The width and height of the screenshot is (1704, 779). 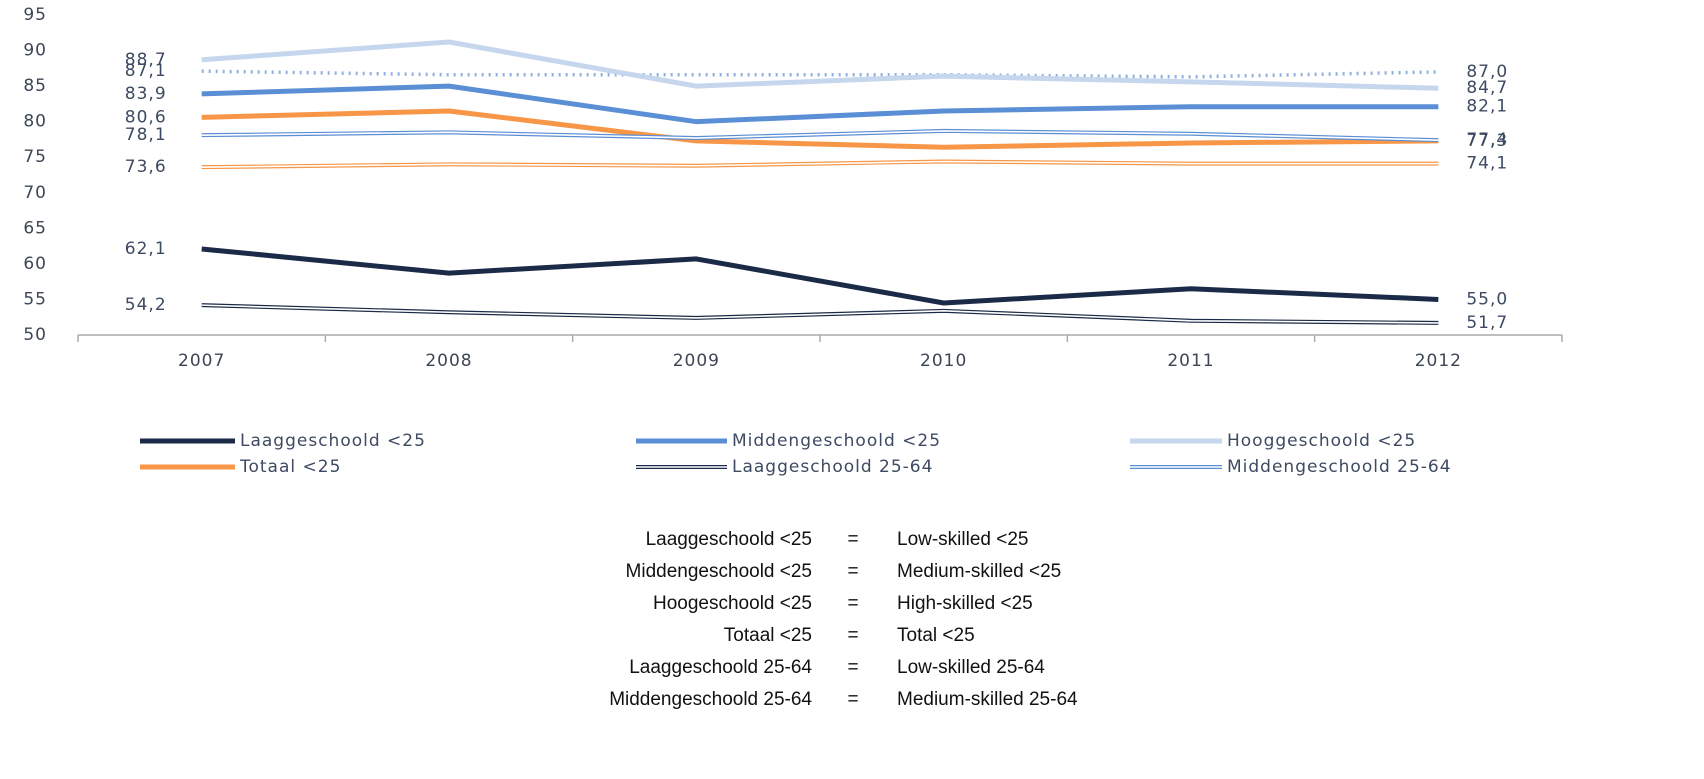 I want to click on glossary-translation: Medium-skilled <25, so click(x=979, y=571).